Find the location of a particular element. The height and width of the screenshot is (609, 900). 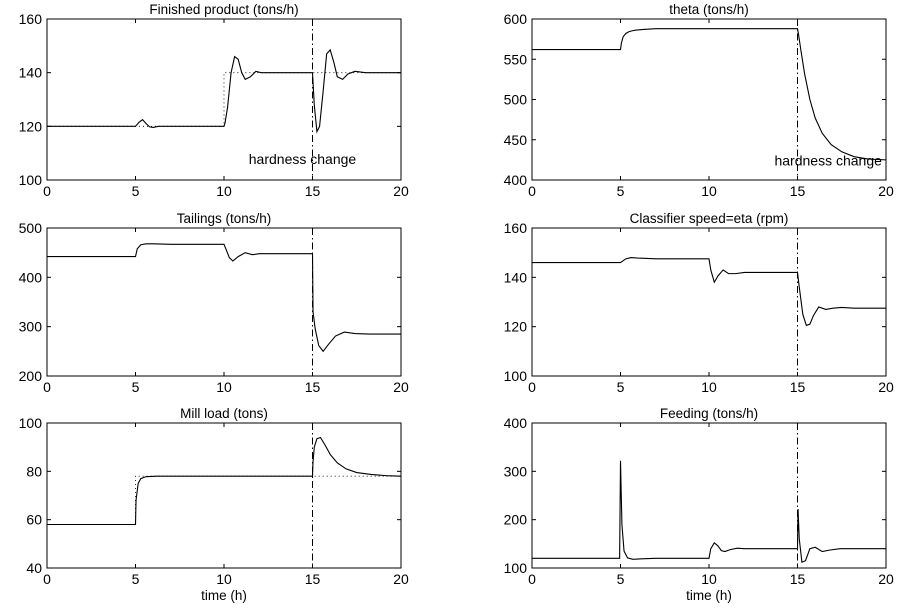

y-tick-label: 80 is located at coordinates (34, 471).